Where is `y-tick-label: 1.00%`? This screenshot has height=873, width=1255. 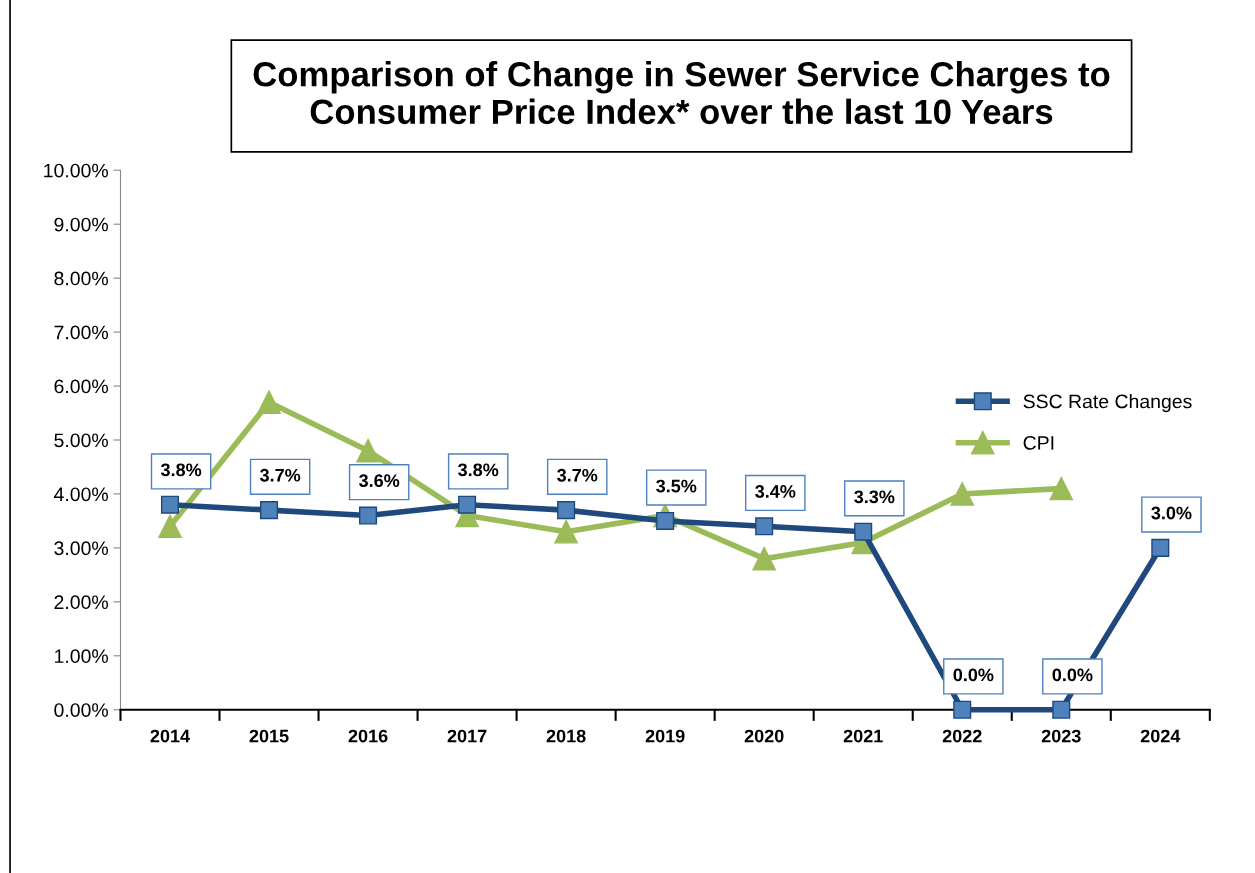 y-tick-label: 1.00% is located at coordinates (81, 656).